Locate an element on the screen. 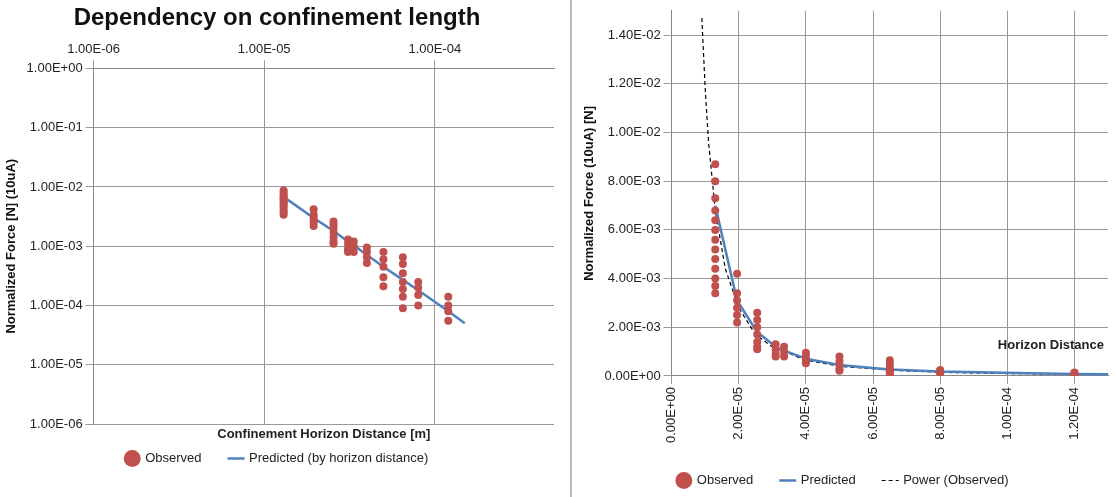  x-tick-label: 2.00E-05 is located at coordinates (738, 413).